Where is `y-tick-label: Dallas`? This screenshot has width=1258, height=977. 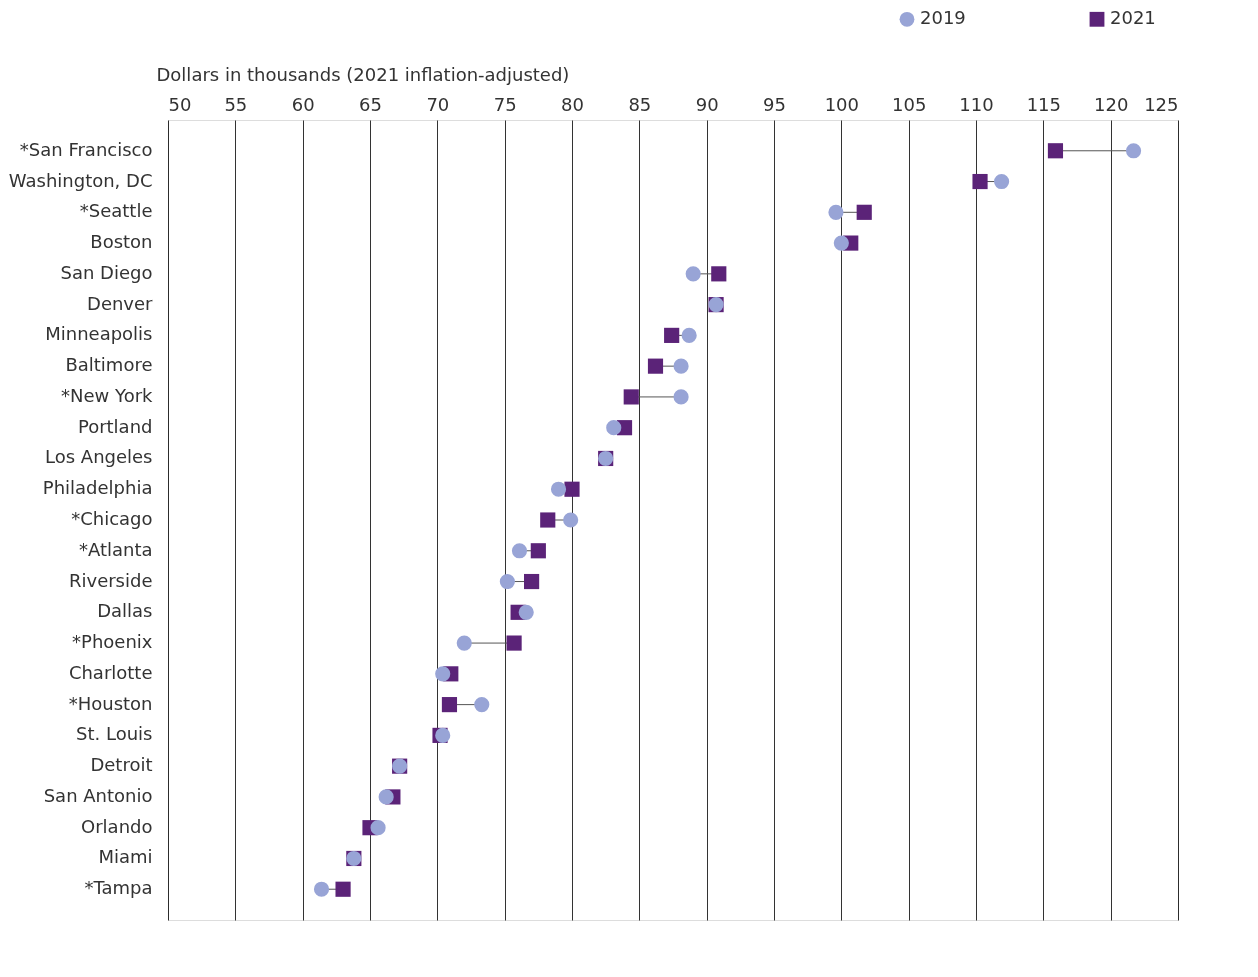
y-tick-label: Dallas is located at coordinates (125, 611).